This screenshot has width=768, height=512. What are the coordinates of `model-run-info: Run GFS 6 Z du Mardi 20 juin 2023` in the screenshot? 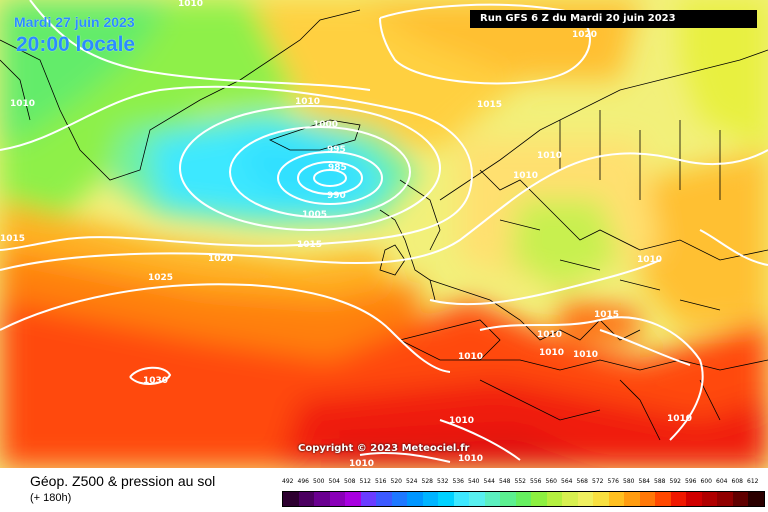 It's located at (613, 19).